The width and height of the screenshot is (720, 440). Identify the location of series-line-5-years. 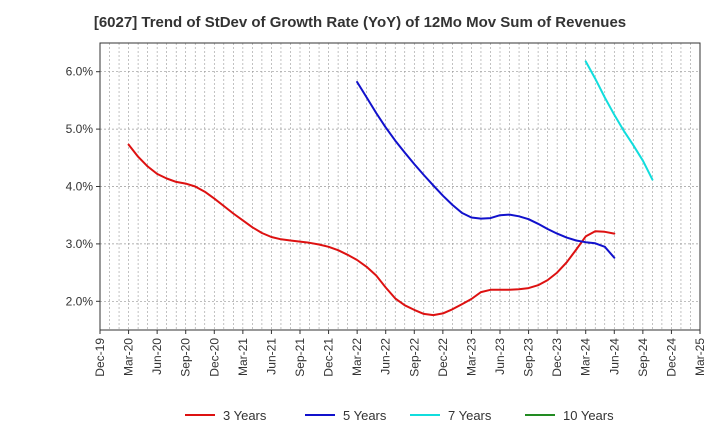
(486, 170).